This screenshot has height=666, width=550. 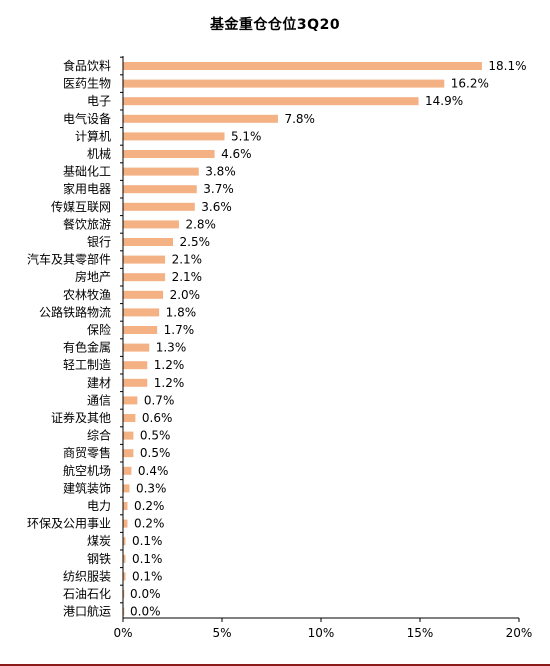 I want to click on value-label: 2.5%, so click(x=195, y=242).